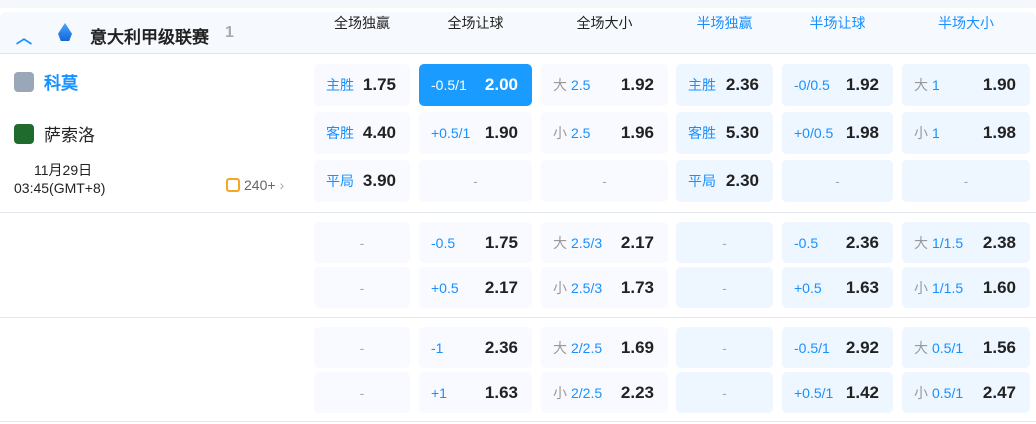 Image resolution: width=1036 pixels, height=424 pixels. Describe the element at coordinates (229, 32) in the screenshot. I see `league-match-count: 1` at that location.